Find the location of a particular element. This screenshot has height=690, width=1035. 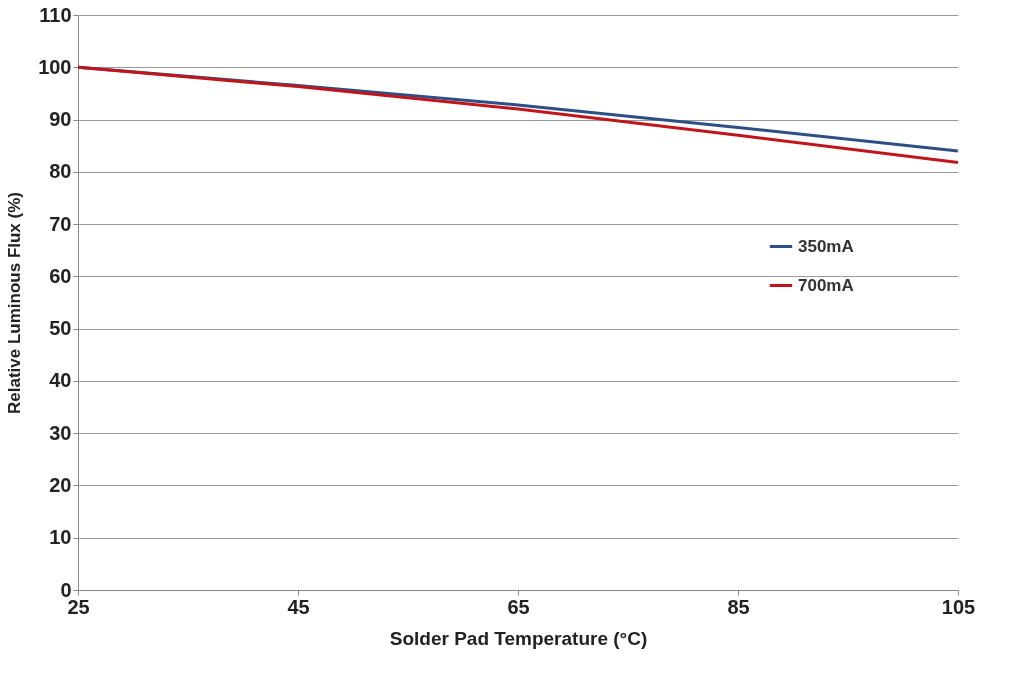

x-tick-label: 105 is located at coordinates (958, 606).